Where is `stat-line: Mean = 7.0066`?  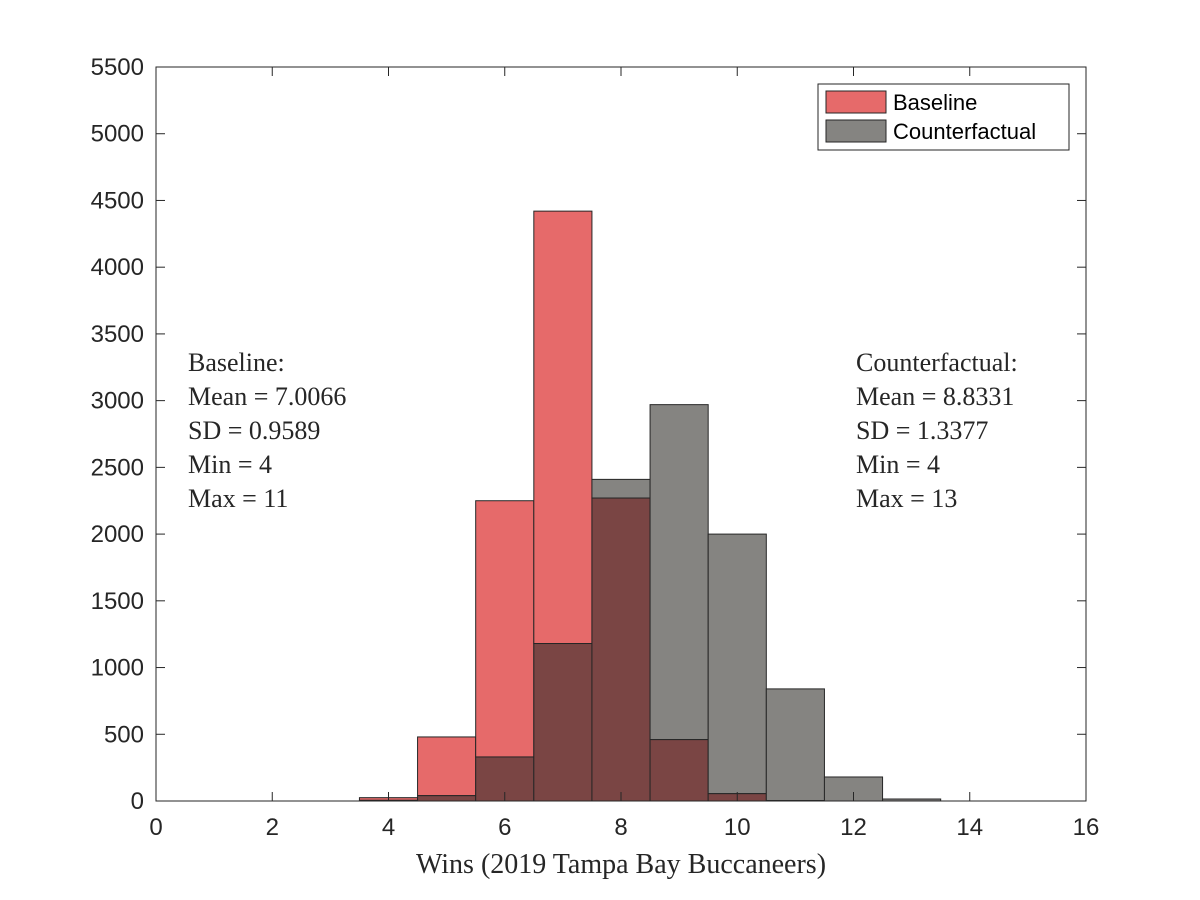
stat-line: Mean = 7.0066 is located at coordinates (267, 396).